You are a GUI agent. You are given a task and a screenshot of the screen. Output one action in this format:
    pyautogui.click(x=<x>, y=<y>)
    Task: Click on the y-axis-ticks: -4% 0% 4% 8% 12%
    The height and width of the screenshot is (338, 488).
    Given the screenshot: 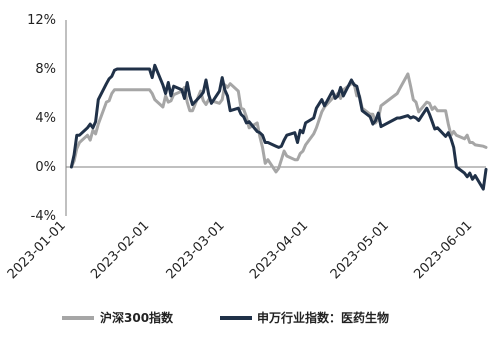 What is the action you would take?
    pyautogui.click(x=41, y=118)
    